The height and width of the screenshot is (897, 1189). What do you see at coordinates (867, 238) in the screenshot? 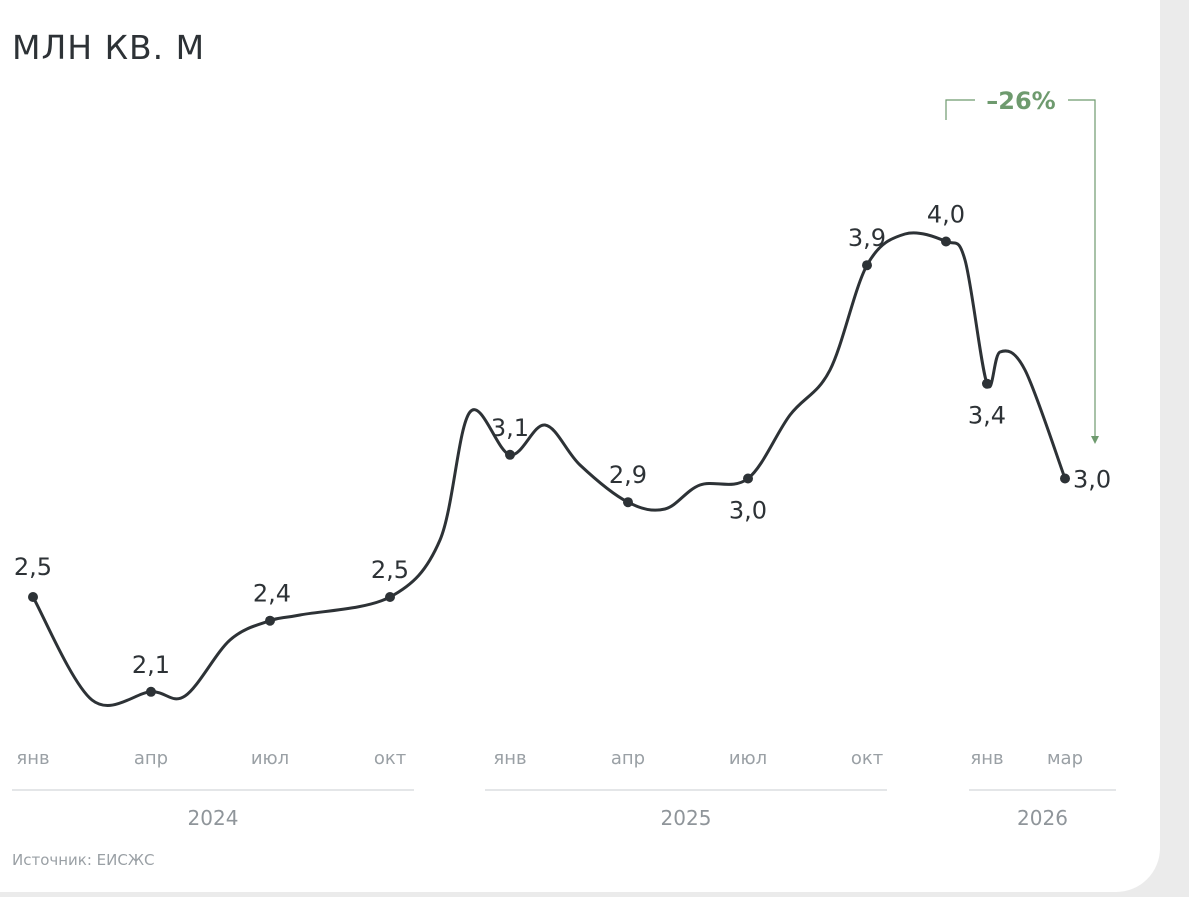
I see `data-label: 3,9` at bounding box center [867, 238].